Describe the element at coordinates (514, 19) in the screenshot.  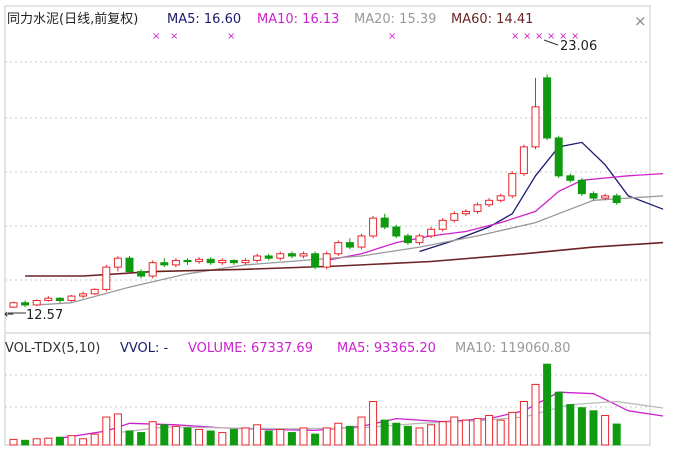
I see `ma60-legend-value: 14.41` at that location.